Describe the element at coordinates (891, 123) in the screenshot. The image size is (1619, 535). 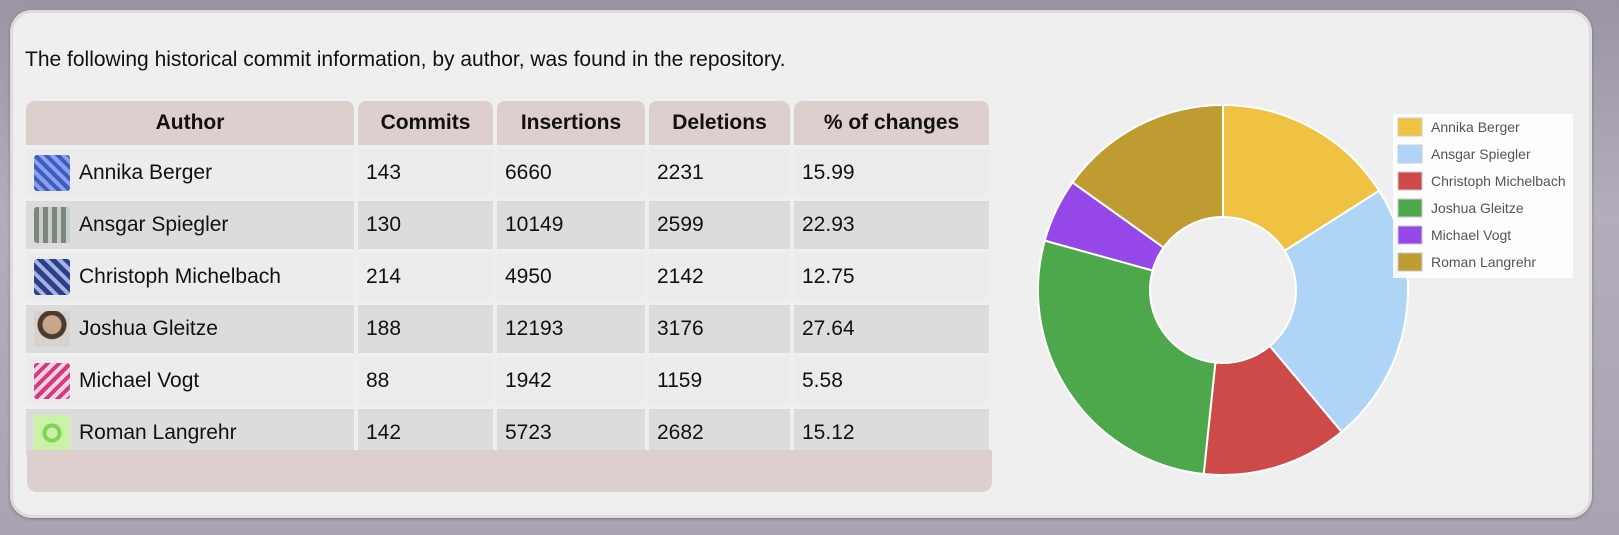
I see `header-percent: % of changes` at that location.